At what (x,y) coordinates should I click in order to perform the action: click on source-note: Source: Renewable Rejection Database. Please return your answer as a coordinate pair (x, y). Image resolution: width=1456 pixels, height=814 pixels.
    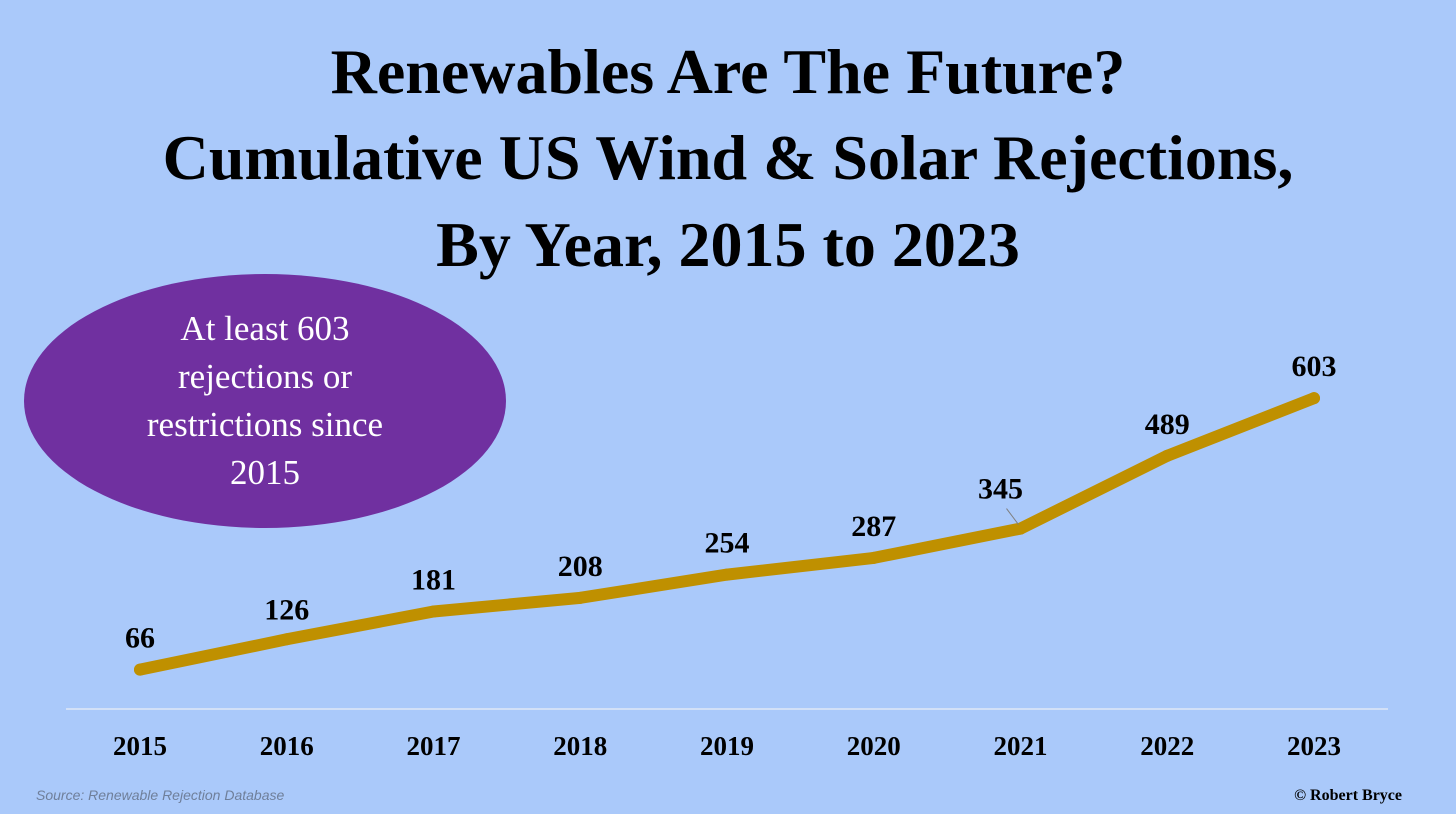
    Looking at the image, I should click on (160, 795).